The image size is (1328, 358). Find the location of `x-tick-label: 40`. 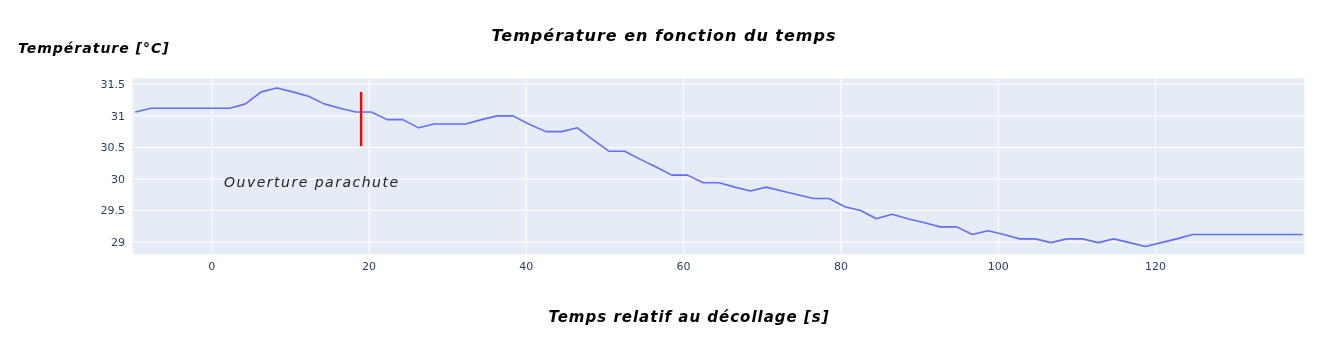

x-tick-label: 40 is located at coordinates (526, 266).